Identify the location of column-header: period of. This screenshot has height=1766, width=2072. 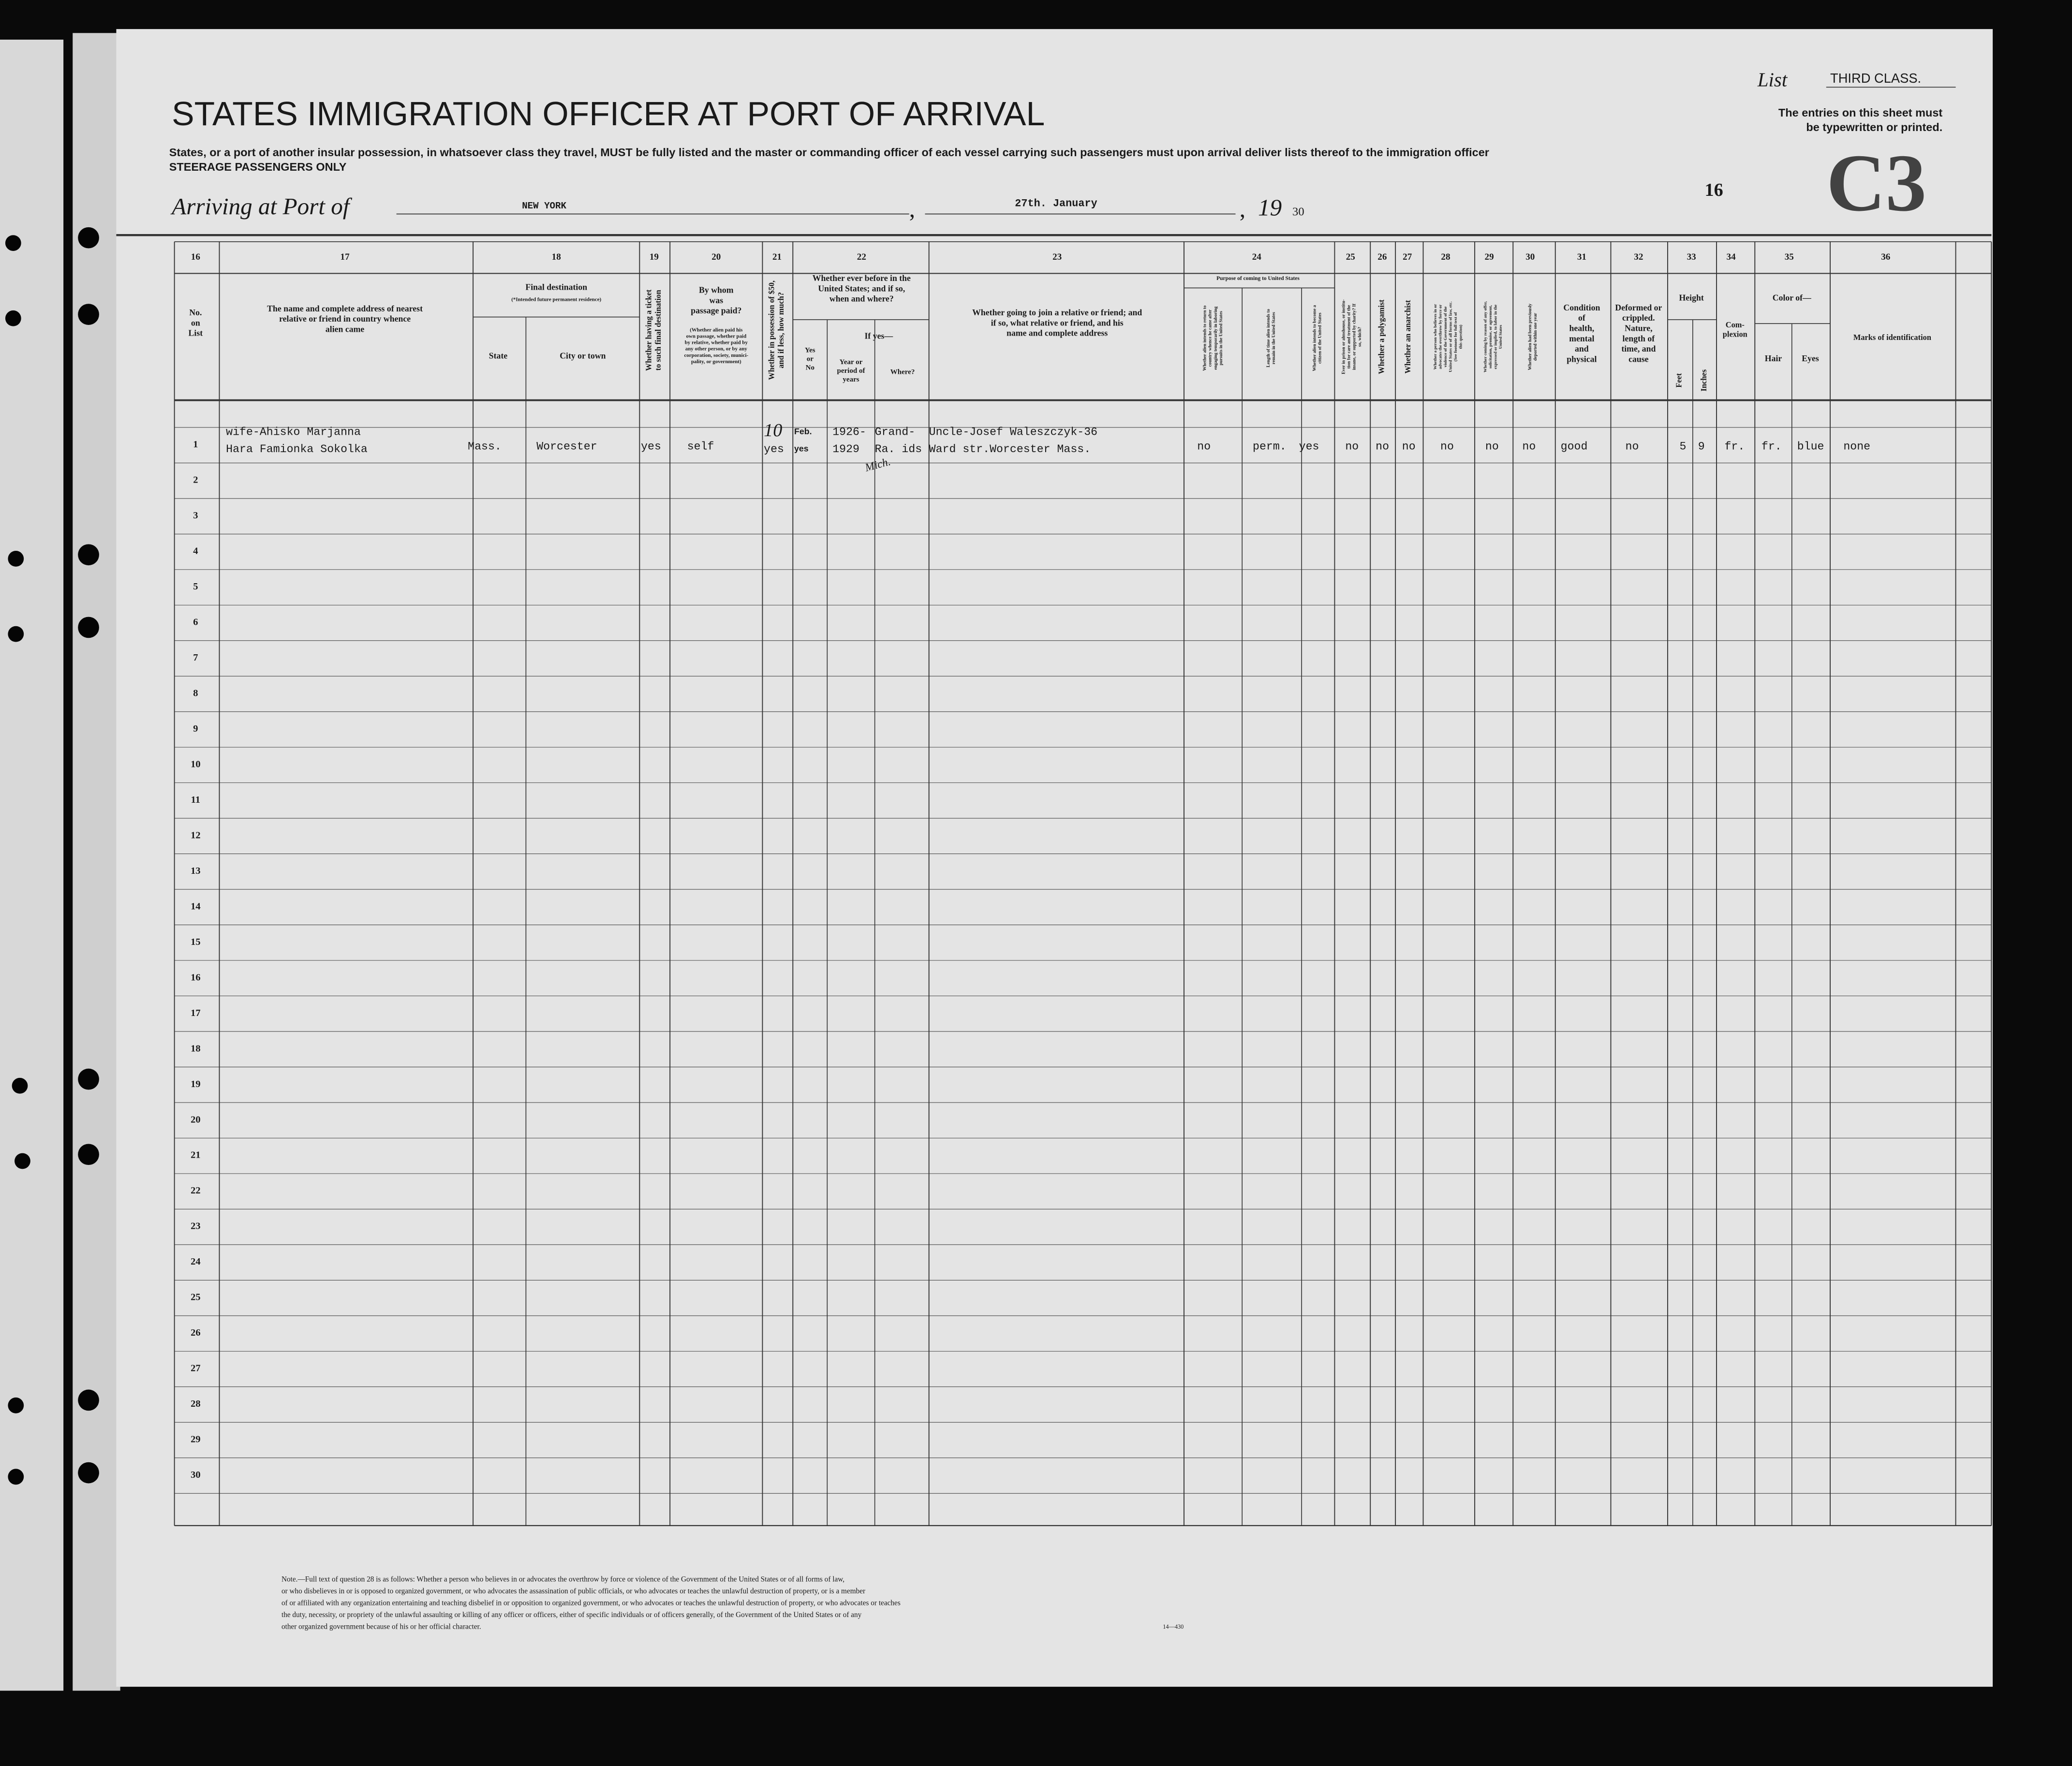
(851, 371).